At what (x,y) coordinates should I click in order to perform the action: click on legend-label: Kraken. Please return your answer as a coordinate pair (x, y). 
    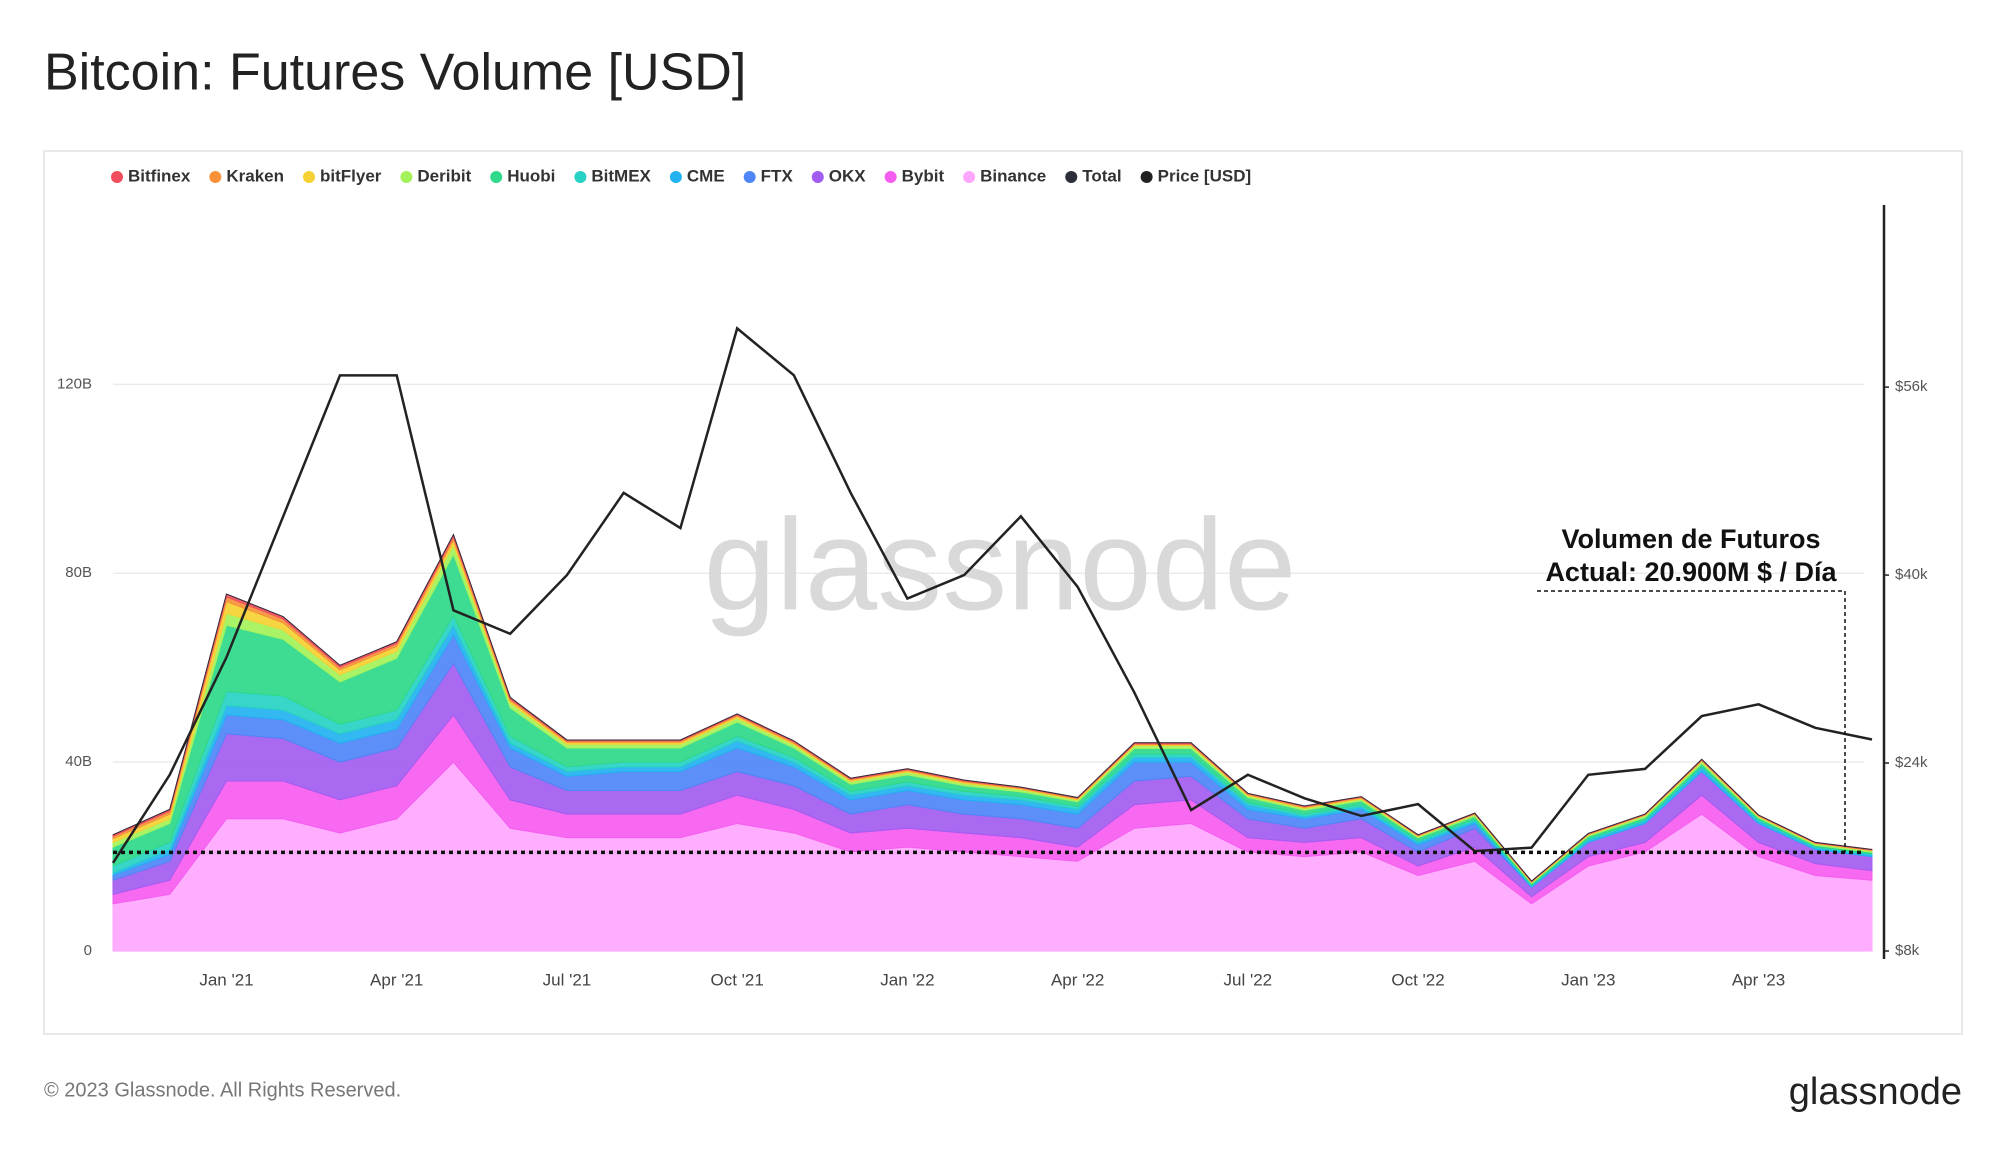
    Looking at the image, I should click on (255, 175).